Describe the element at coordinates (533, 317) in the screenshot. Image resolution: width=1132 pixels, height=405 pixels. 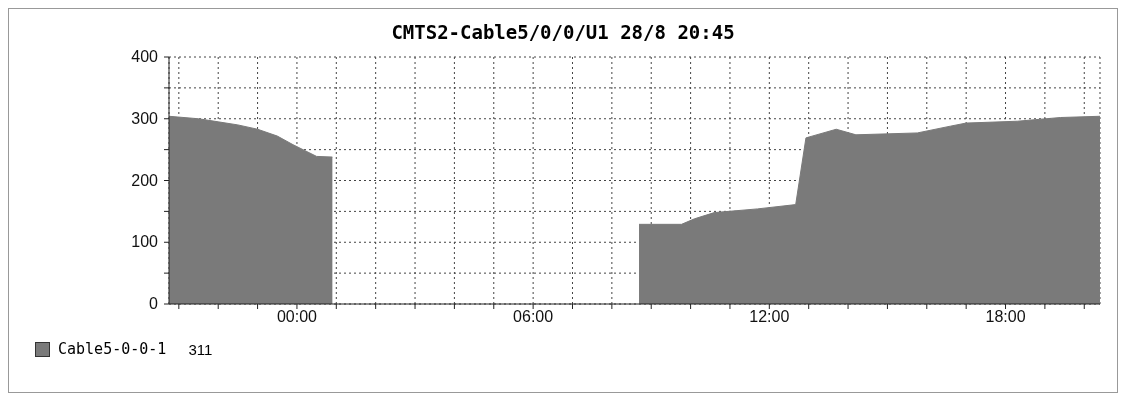
I see `x-tick-label: 06:00` at that location.